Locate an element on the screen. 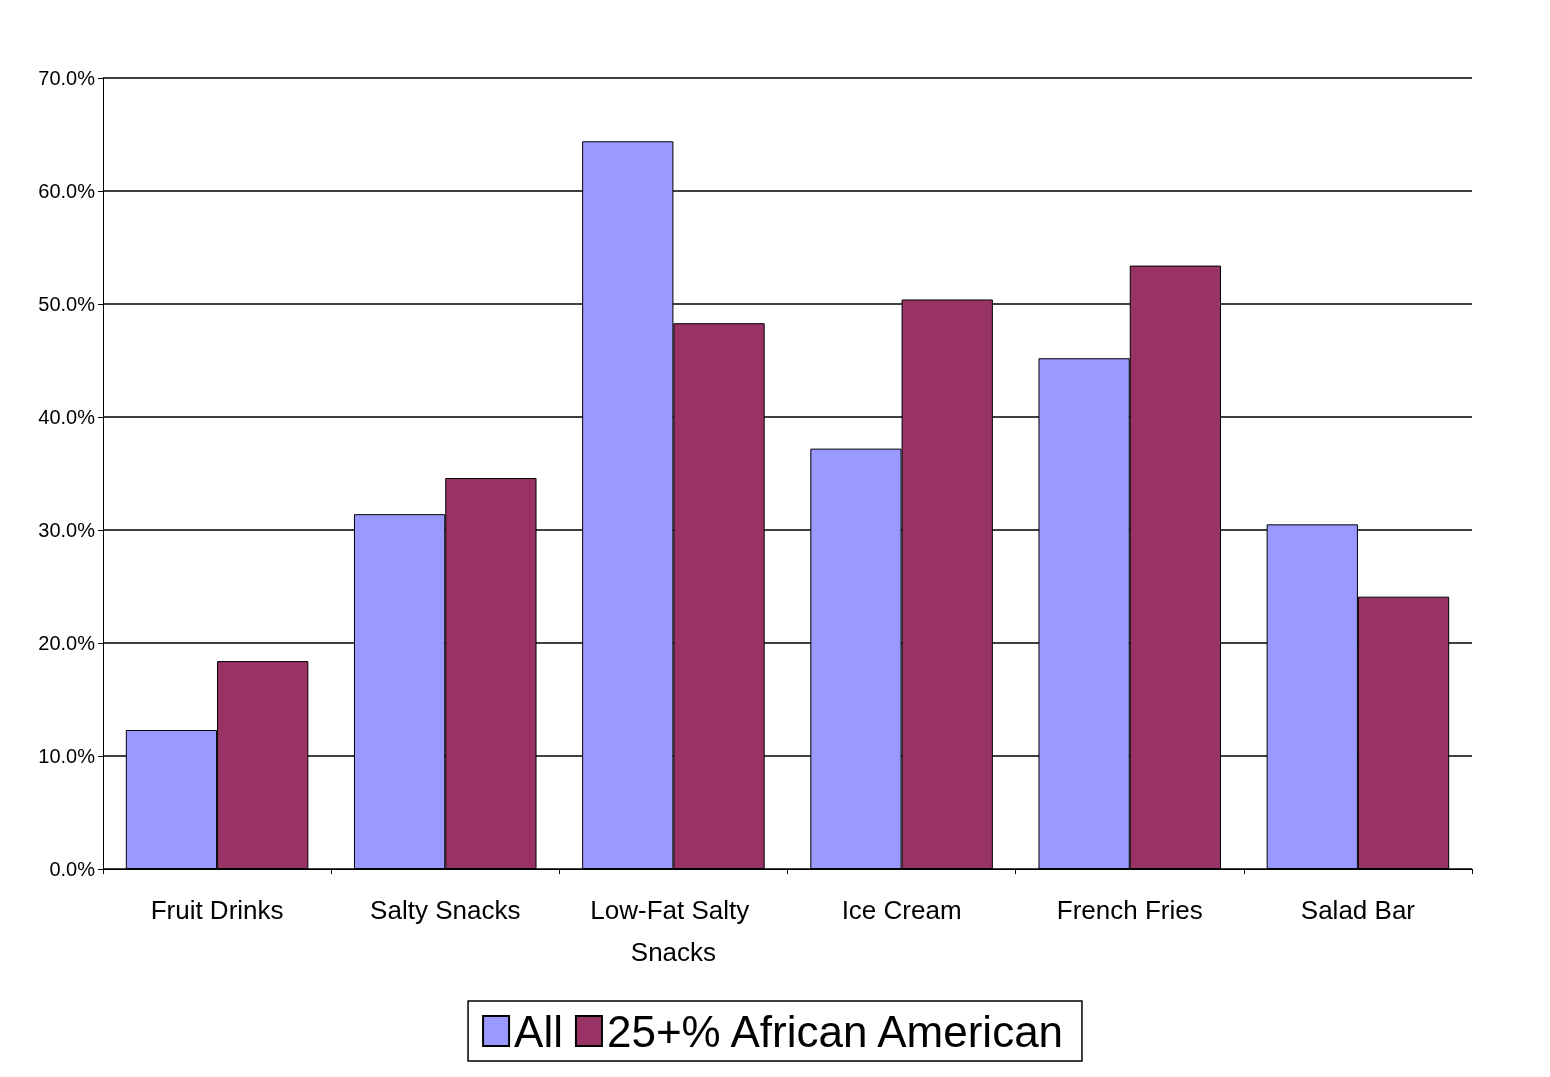 Image resolution: width=1550 pixels, height=1077 pixels. legend-label: All is located at coordinates (538, 1031).